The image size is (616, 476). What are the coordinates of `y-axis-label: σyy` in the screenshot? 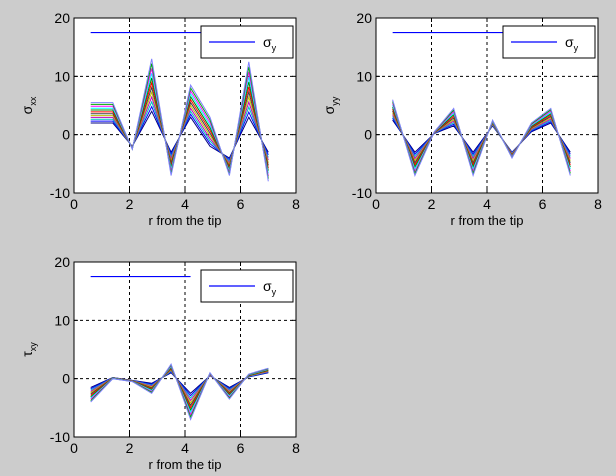 It's located at (330, 105).